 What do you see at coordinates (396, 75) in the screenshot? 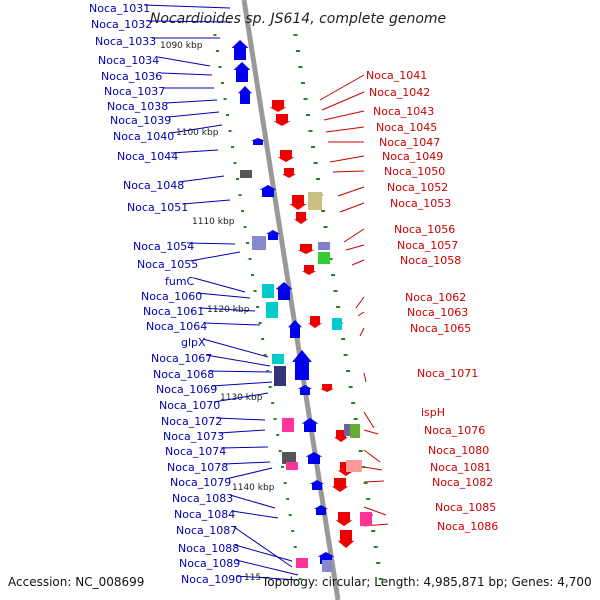
I see `gene-label: Noca_1041` at bounding box center [396, 75].